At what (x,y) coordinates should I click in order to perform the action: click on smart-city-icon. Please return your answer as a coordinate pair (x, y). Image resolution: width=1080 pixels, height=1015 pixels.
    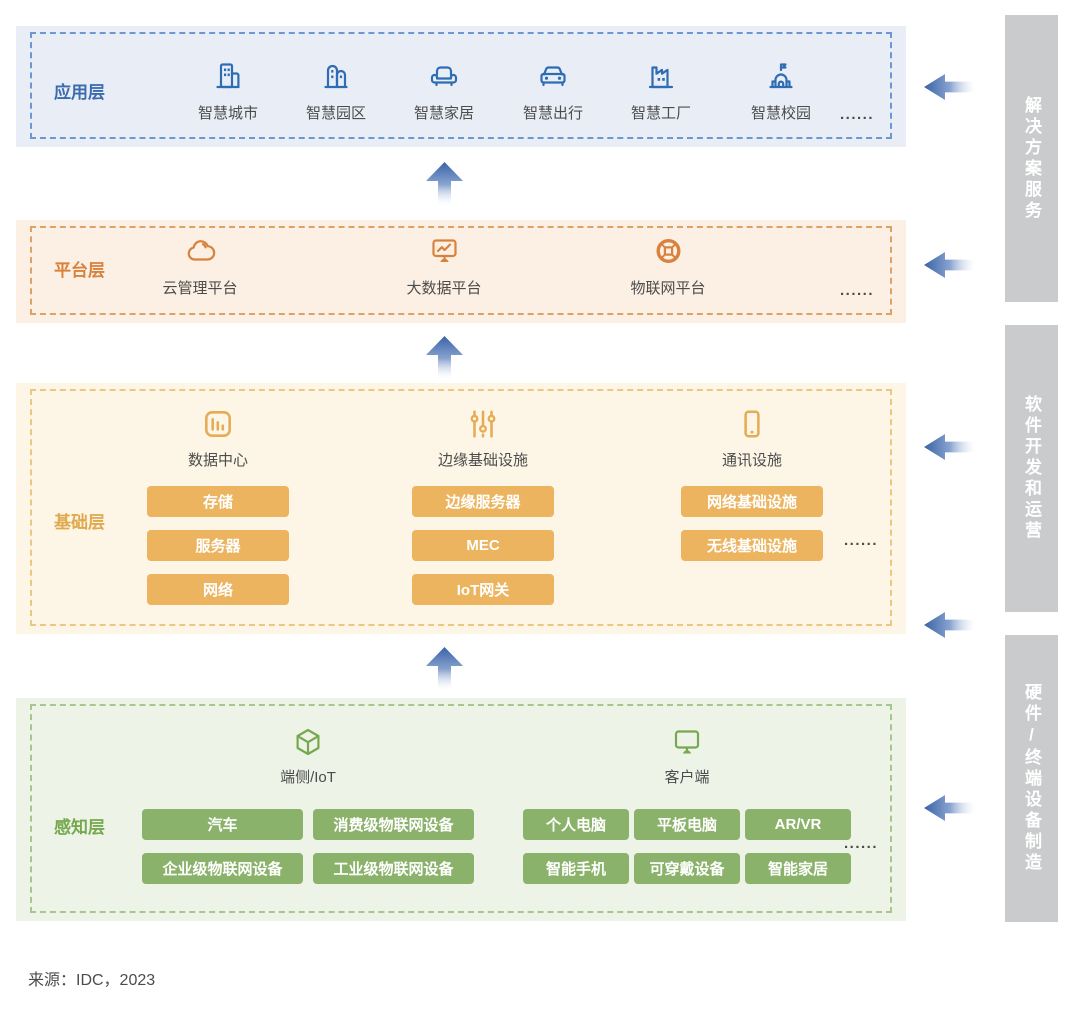
    Looking at the image, I should click on (228, 76).